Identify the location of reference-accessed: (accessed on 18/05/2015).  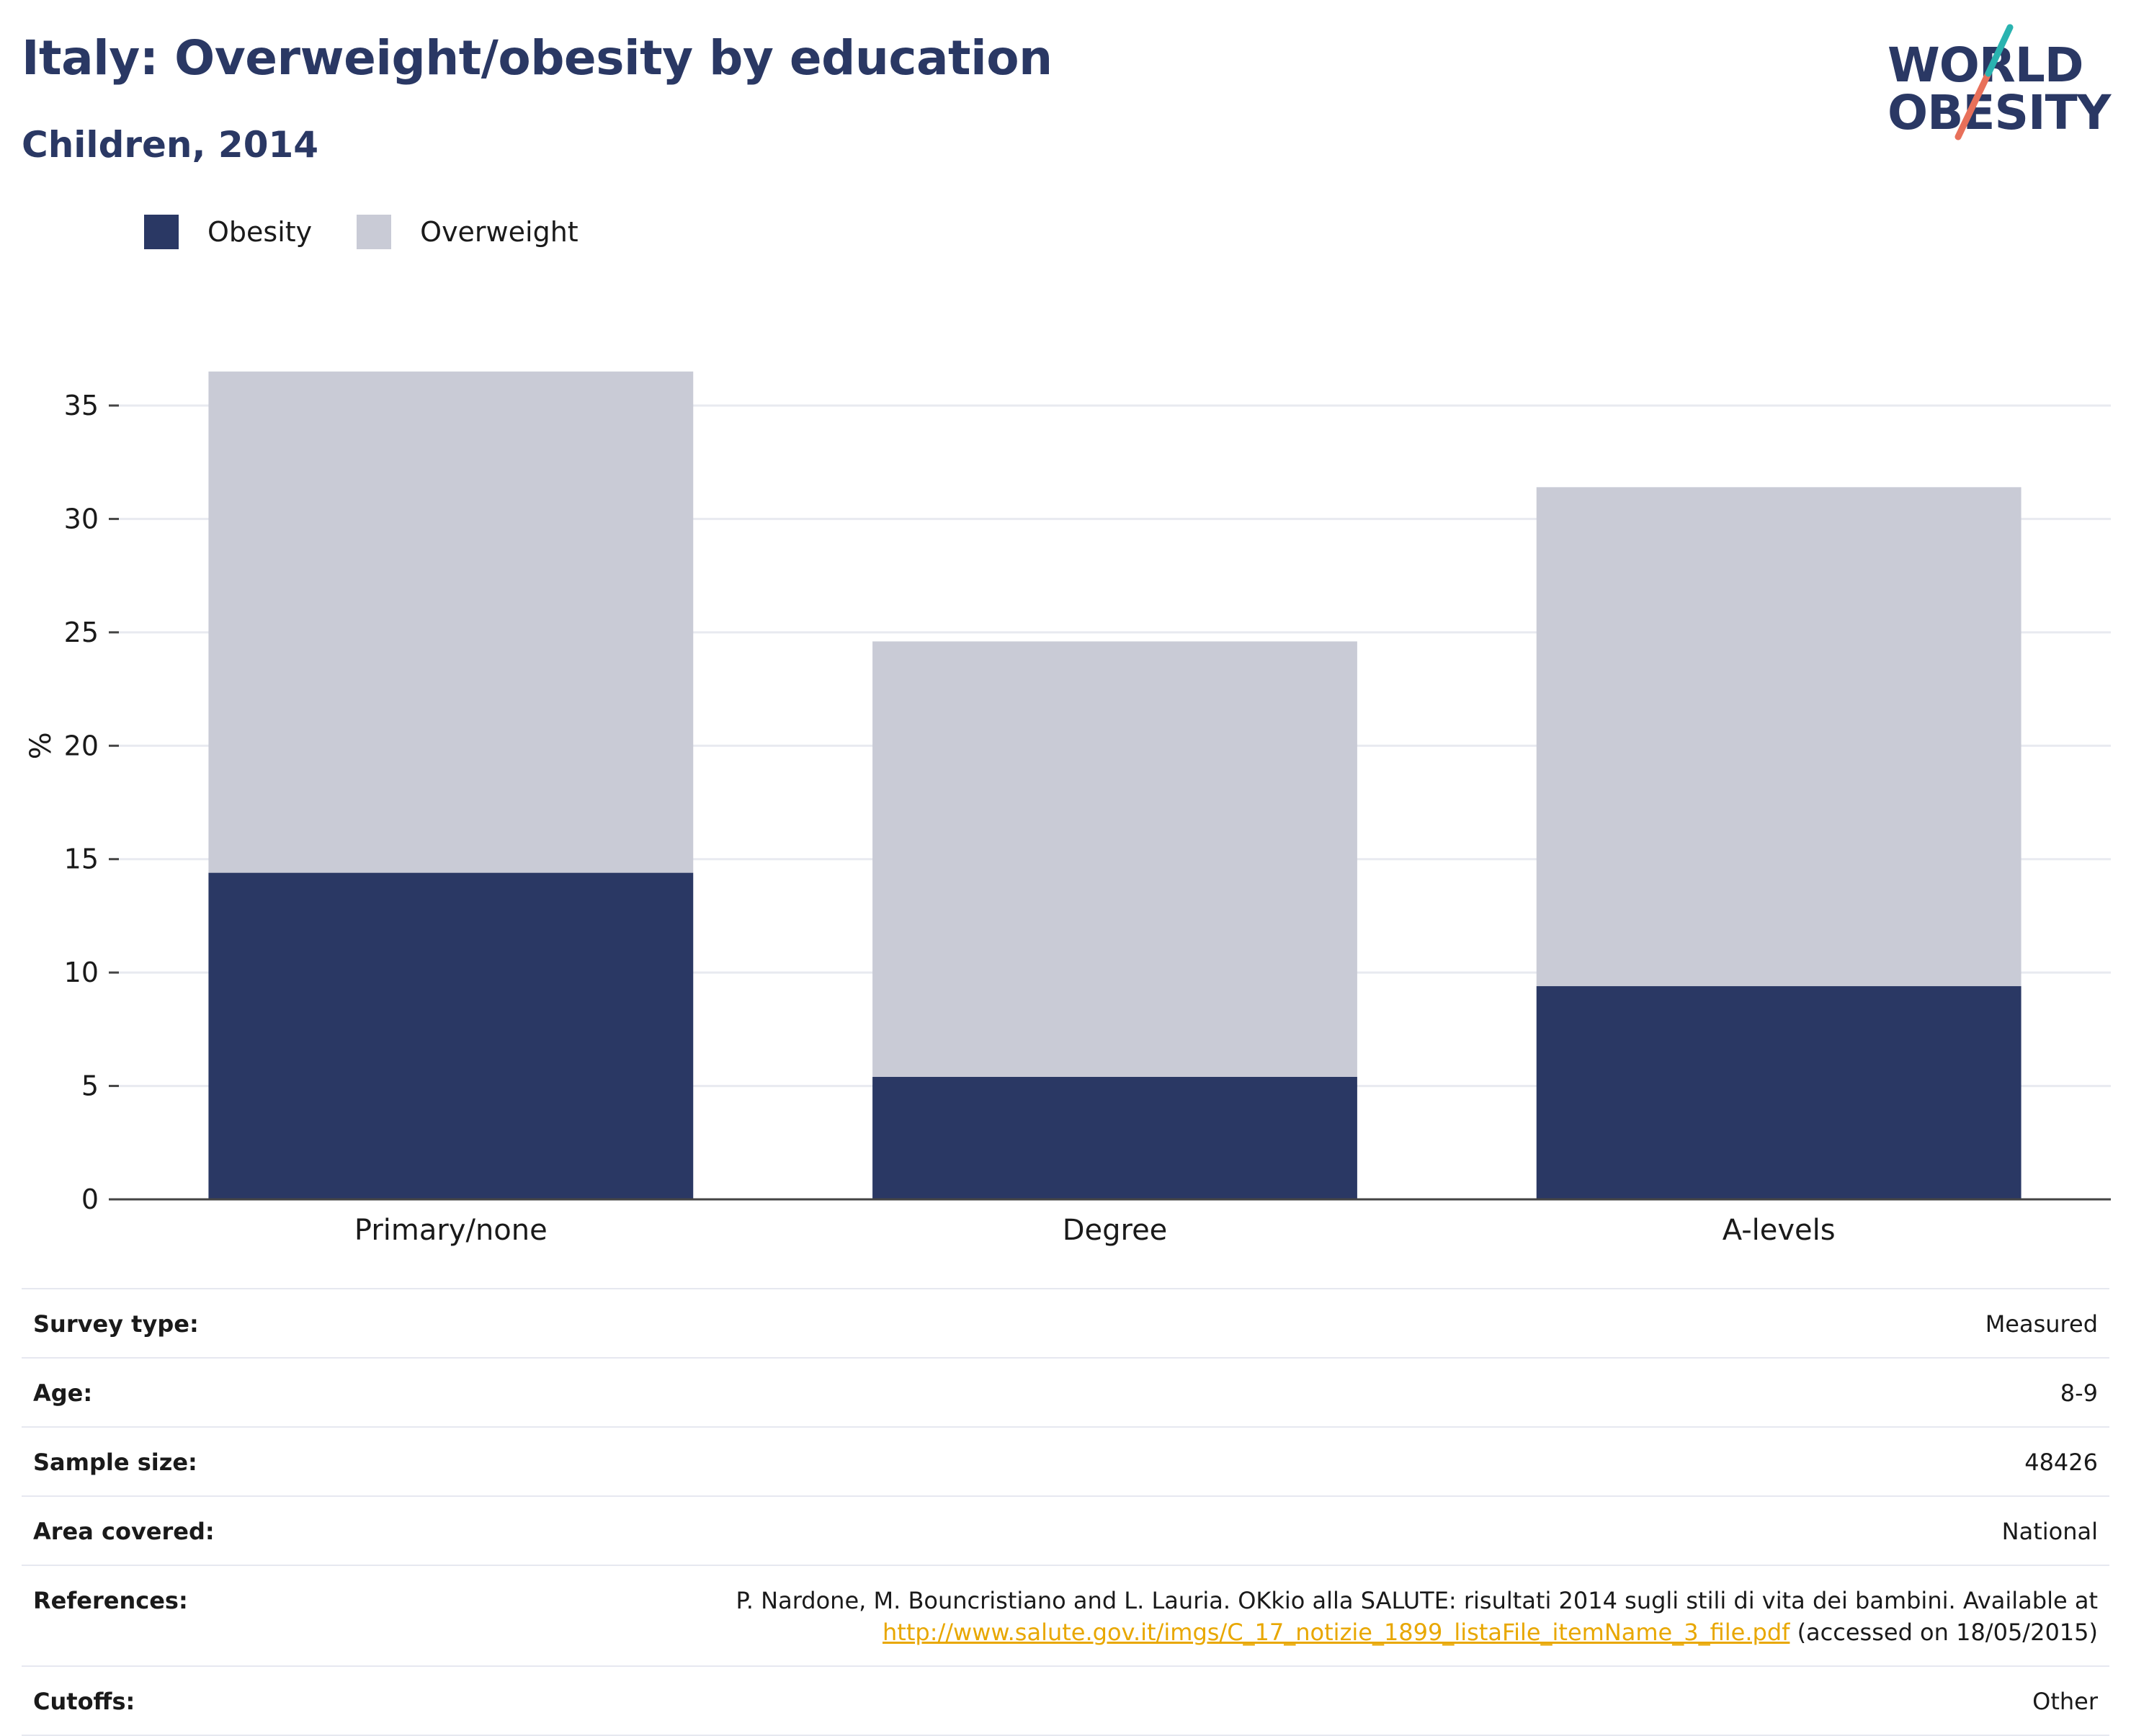
(1948, 1632).